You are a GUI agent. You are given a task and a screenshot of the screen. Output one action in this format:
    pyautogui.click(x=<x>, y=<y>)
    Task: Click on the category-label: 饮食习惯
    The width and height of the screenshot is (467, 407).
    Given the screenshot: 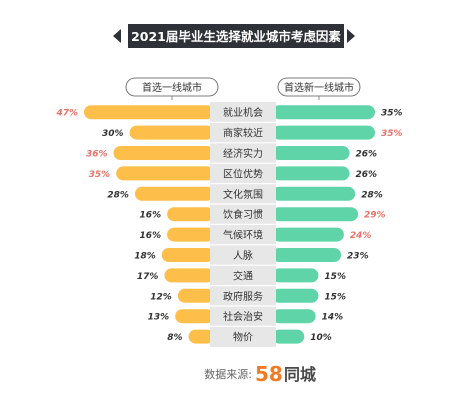 What is the action you would take?
    pyautogui.click(x=243, y=214)
    